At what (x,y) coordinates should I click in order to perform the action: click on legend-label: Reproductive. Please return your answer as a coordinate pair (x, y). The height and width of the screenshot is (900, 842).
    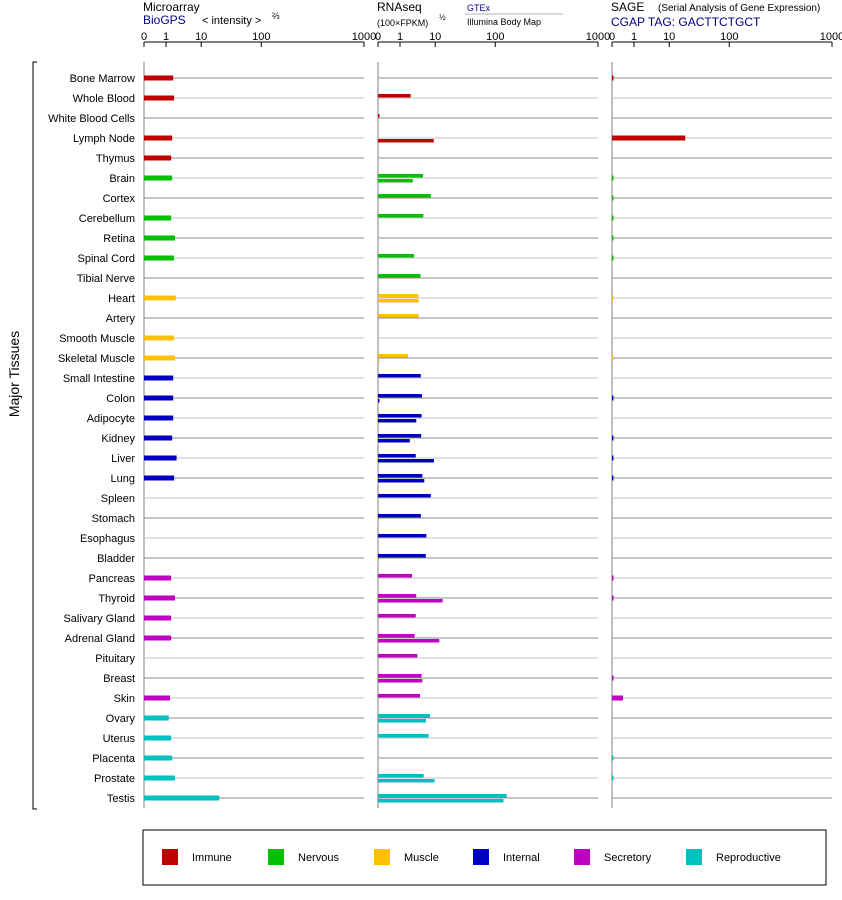
    Looking at the image, I should click on (748, 858).